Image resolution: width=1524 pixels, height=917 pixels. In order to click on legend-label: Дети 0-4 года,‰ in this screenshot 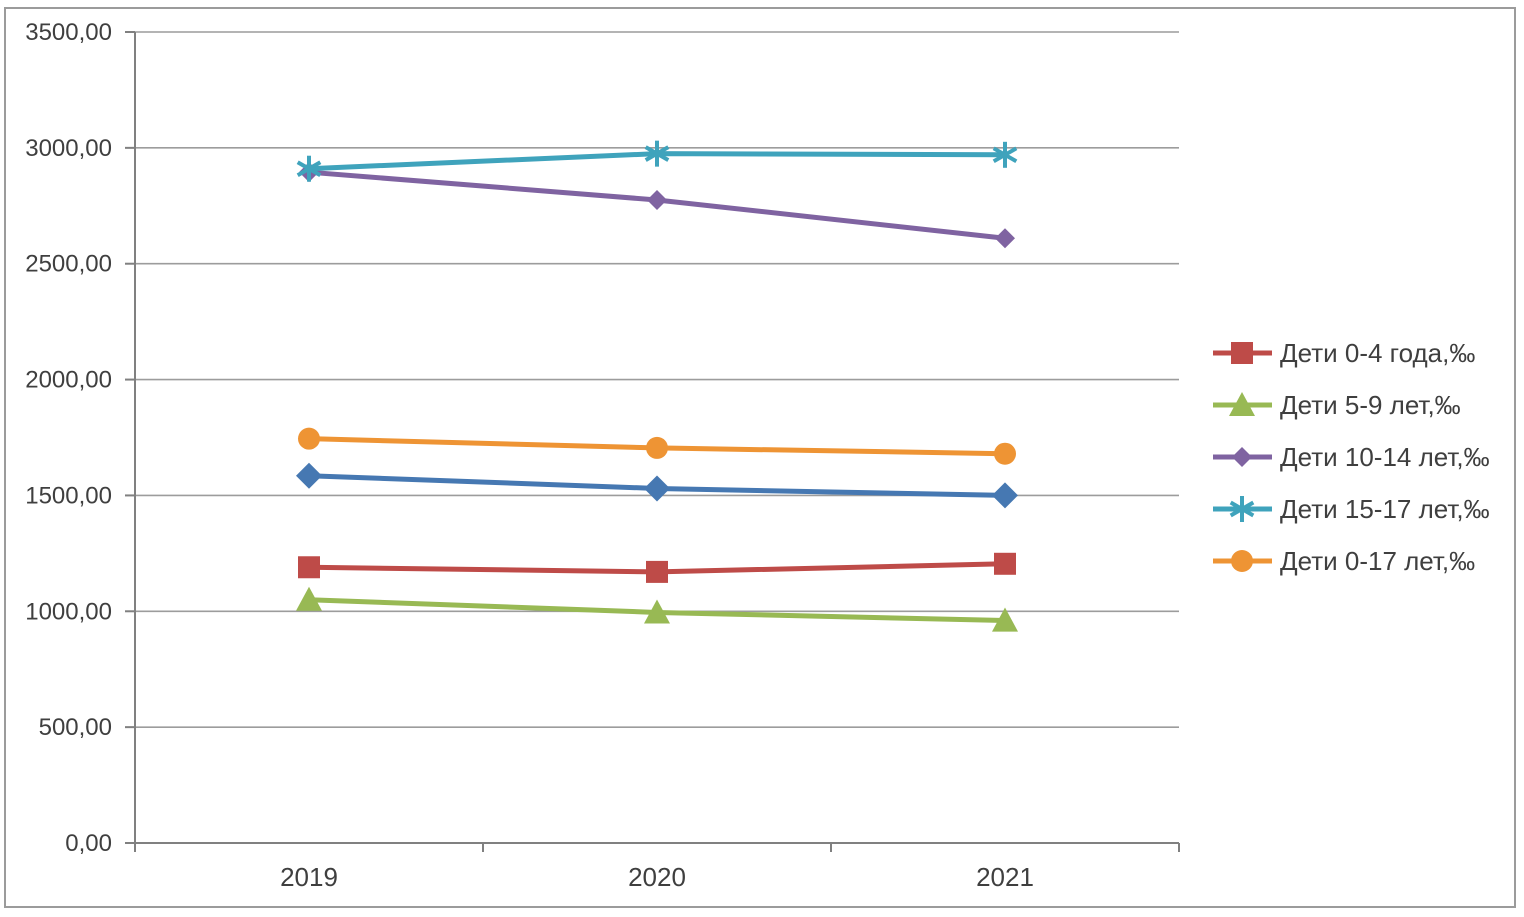, I will do `click(1378, 353)`.